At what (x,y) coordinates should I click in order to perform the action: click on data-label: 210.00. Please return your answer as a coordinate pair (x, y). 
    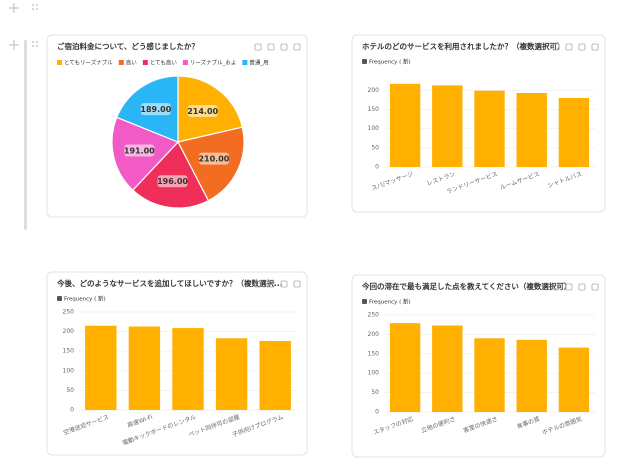
    Looking at the image, I should click on (213, 159).